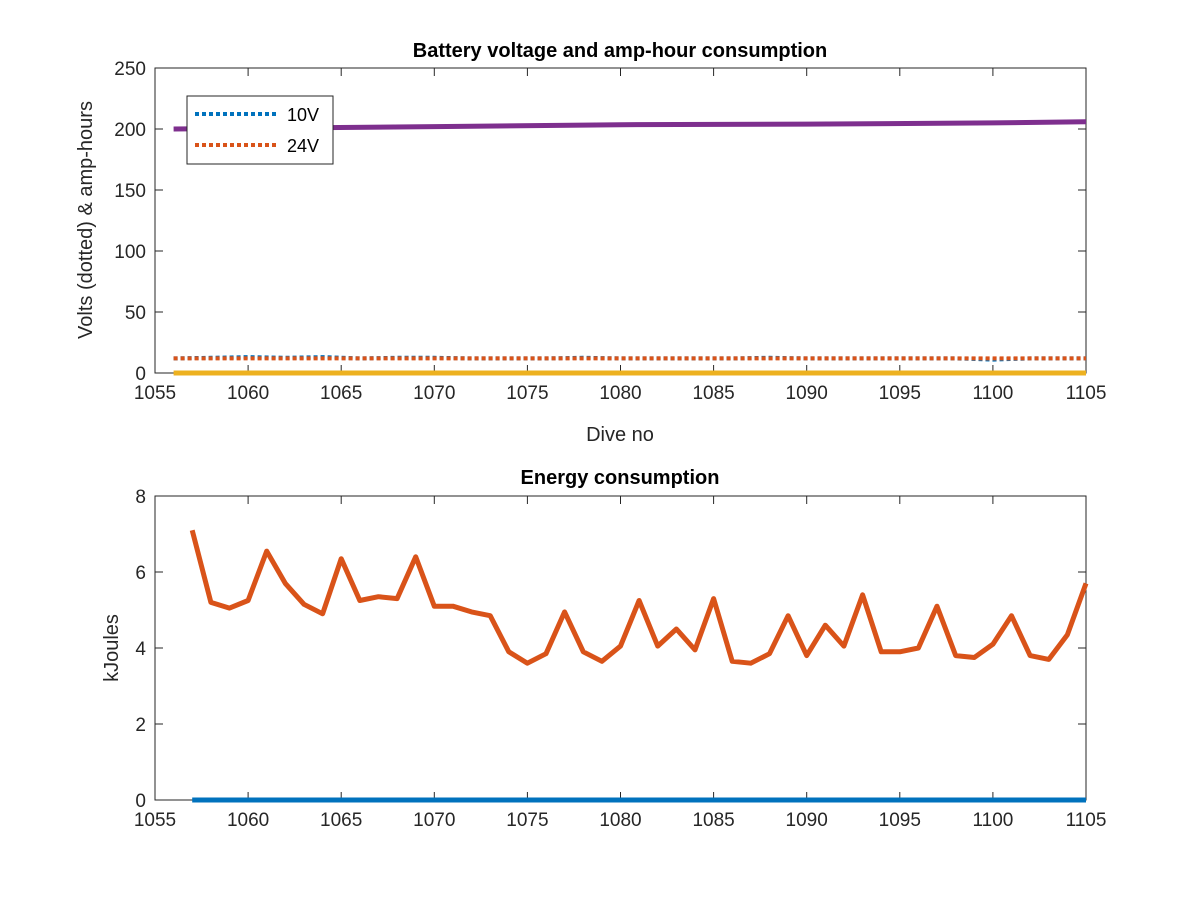 Image resolution: width=1200 pixels, height=900 pixels. I want to click on y-tick-label: 50, so click(135, 313).